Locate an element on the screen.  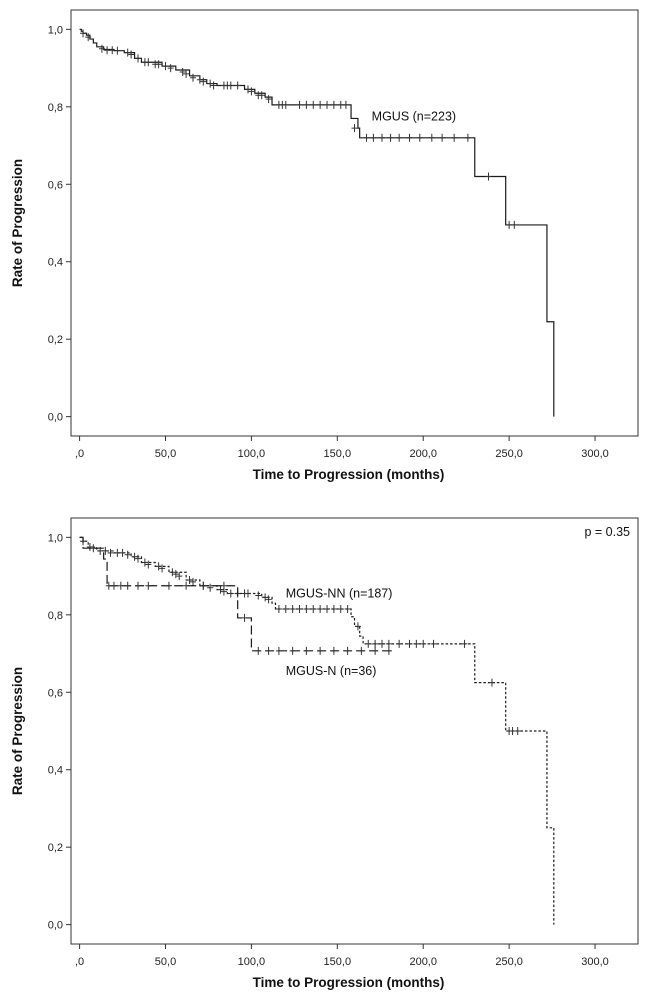
series-1: MGUS-N (n=36) is located at coordinates (236, 607).